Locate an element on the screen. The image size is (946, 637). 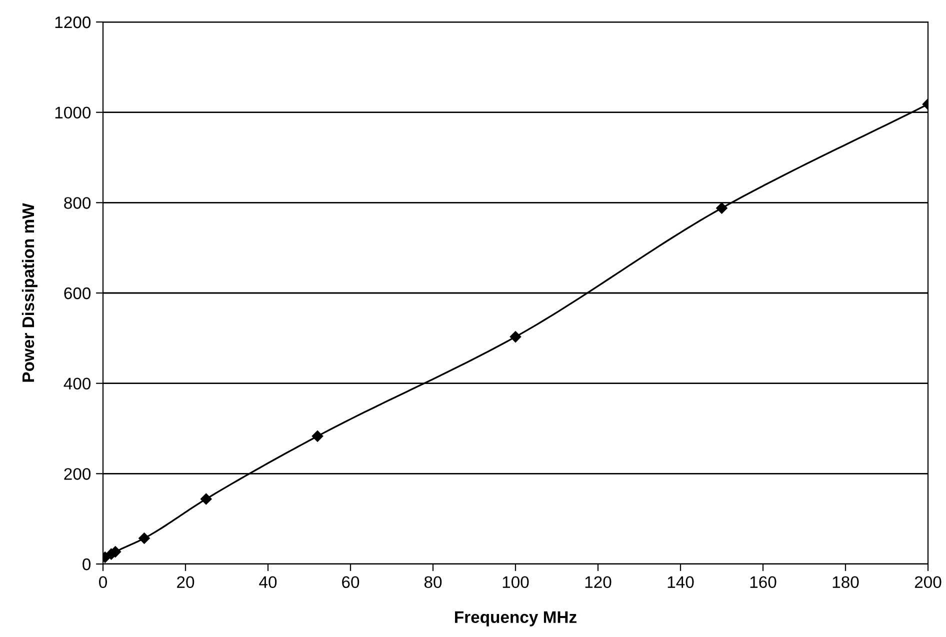
x-tick-label: 180 is located at coordinates (845, 582).